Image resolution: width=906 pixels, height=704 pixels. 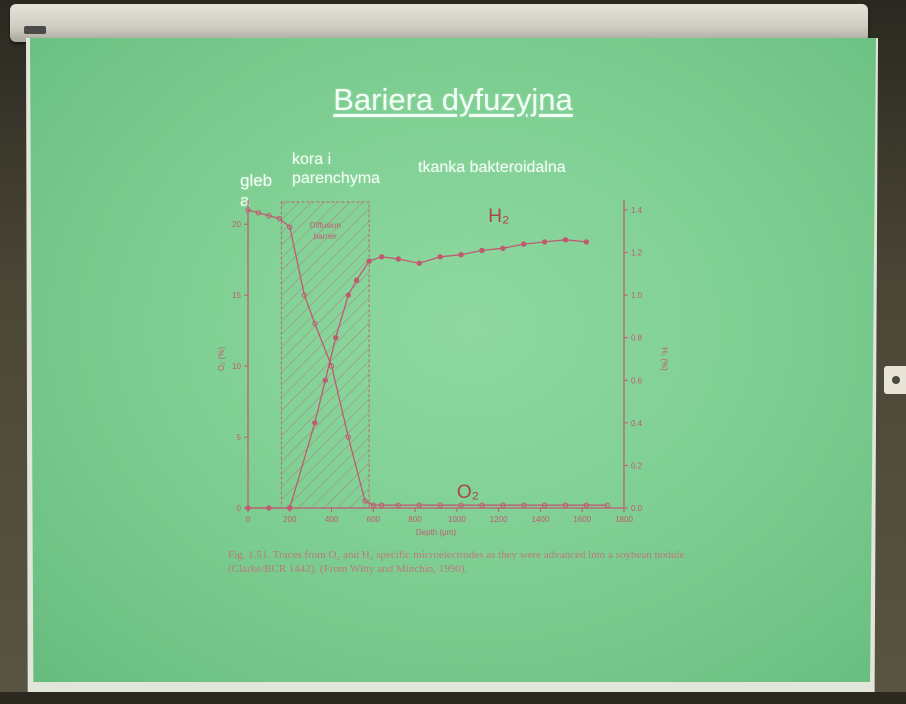 I want to click on x-tick-label: 200, so click(x=290, y=519).